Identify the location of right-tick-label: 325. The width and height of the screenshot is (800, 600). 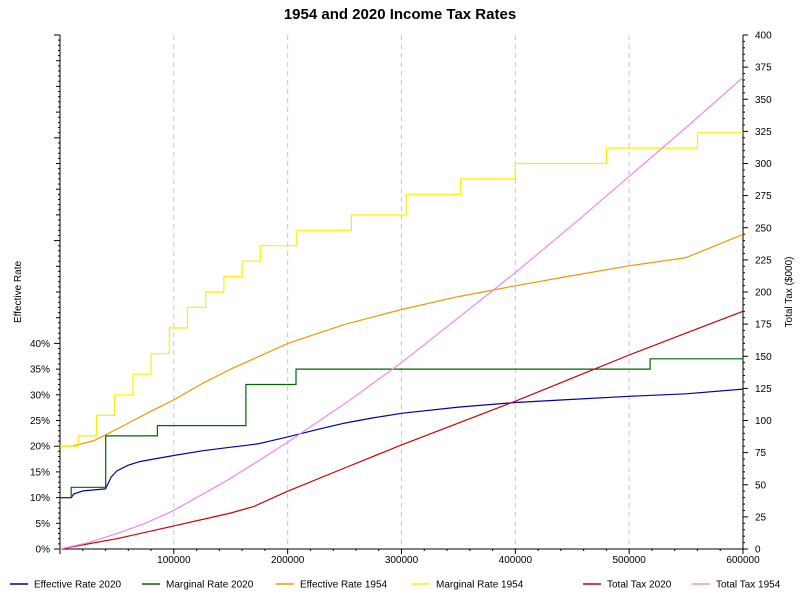
(763, 132).